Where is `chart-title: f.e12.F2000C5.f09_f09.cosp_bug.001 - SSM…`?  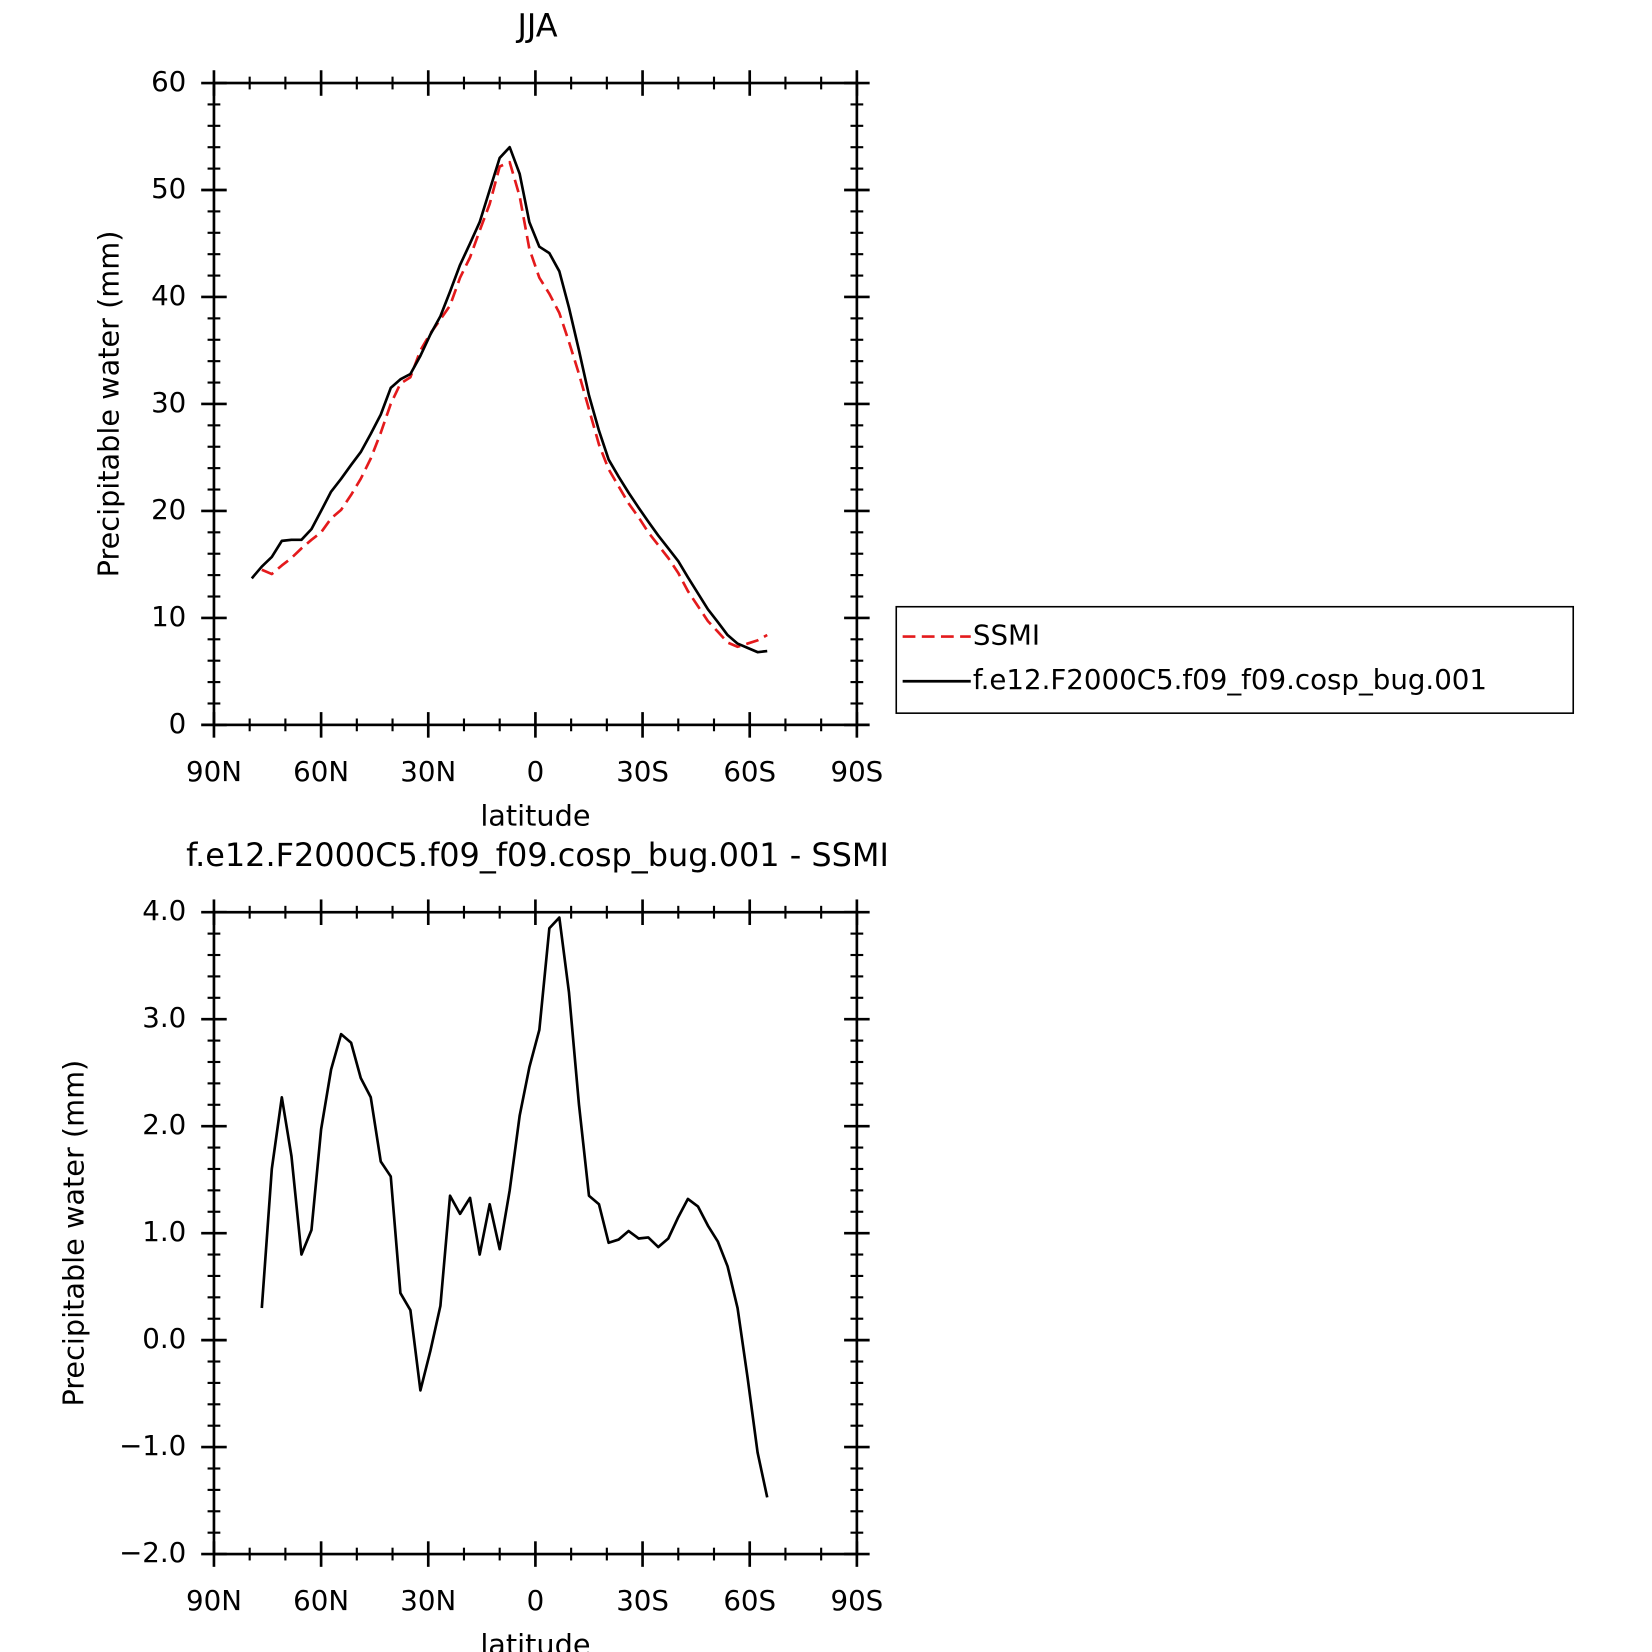 chart-title: f.e12.F2000C5.f09_f09.cosp_bug.001 - SSM… is located at coordinates (537, 855).